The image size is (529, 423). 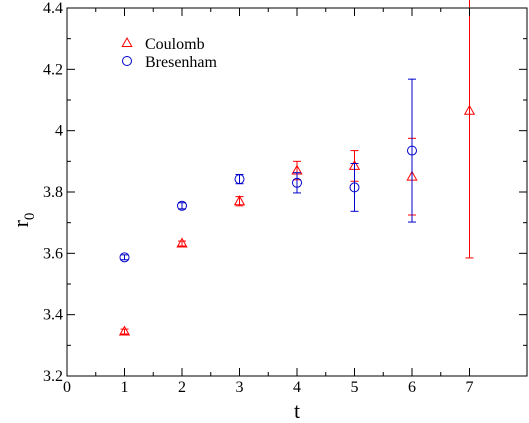 I want to click on svg-text: r0, so click(x=23, y=220).